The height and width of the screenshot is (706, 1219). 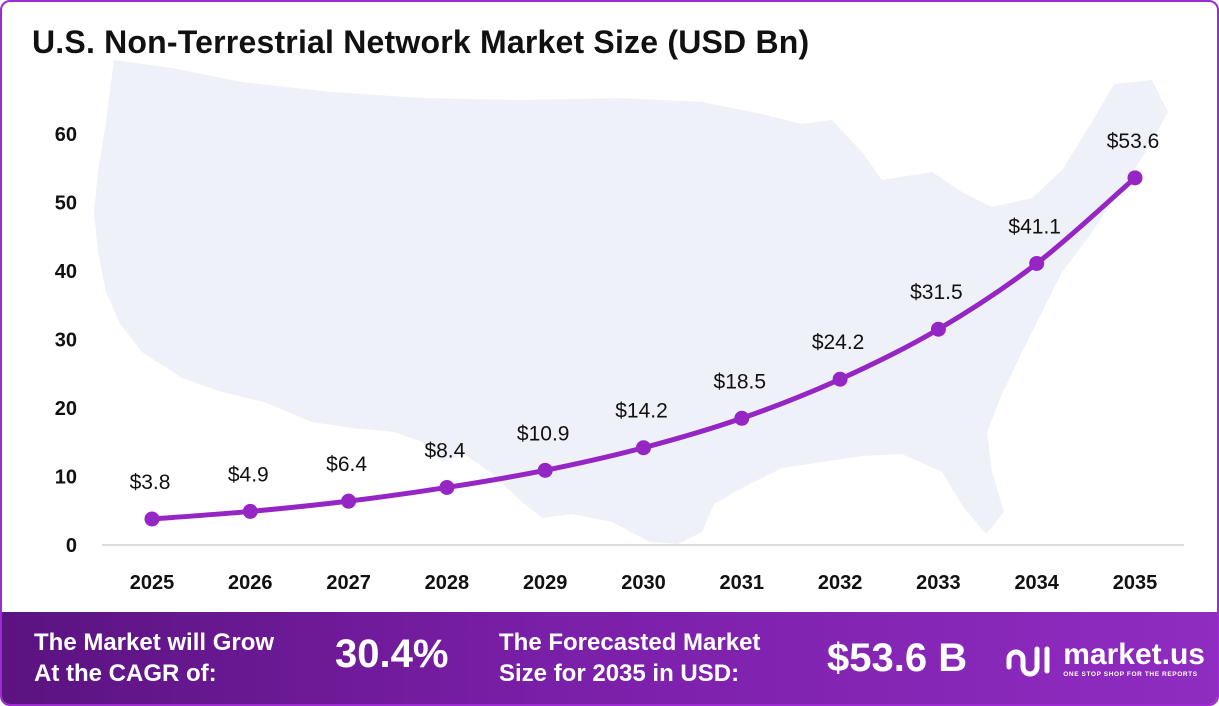 What do you see at coordinates (150, 482) in the screenshot?
I see `data-label: $3.8` at bounding box center [150, 482].